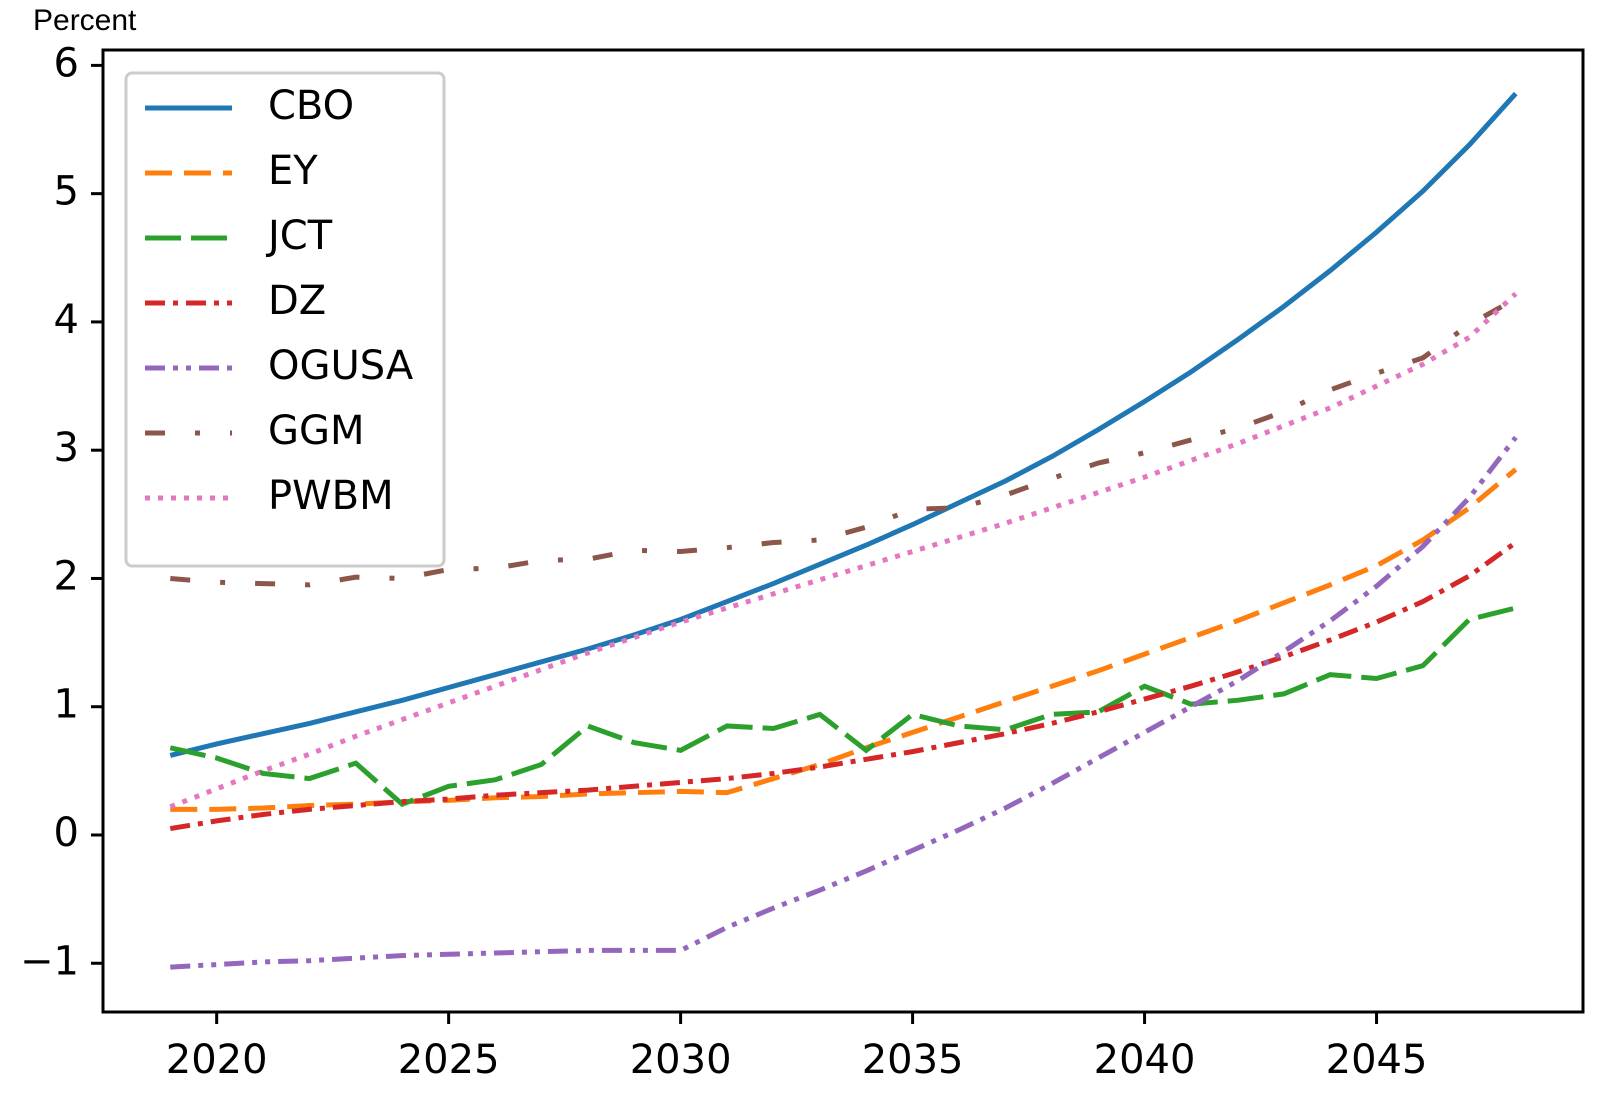 Image resolution: width=1611 pixels, height=1115 pixels. Describe the element at coordinates (66, 705) in the screenshot. I see `y-tick-label: 1` at that location.